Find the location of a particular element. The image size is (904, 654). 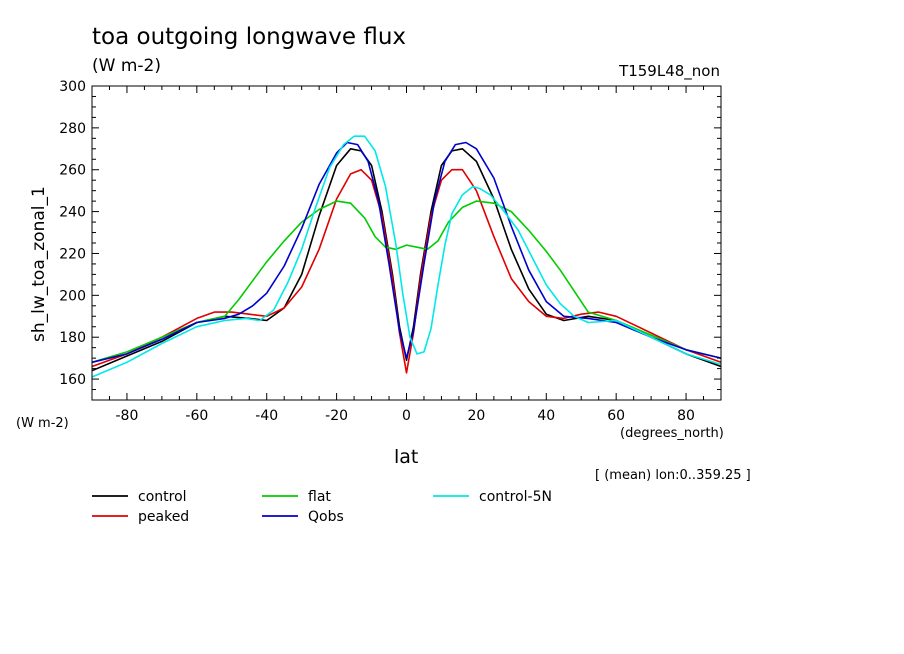

x-axis-units: (degrees_north) is located at coordinates (672, 433).